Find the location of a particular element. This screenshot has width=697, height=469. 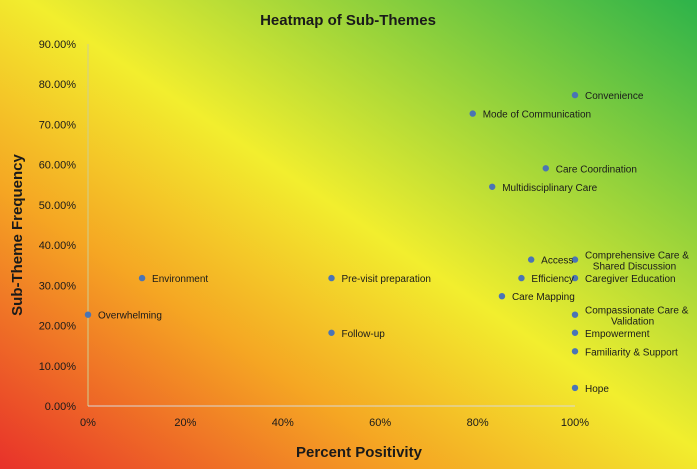

data-point-label: Follow-up is located at coordinates (364, 334).